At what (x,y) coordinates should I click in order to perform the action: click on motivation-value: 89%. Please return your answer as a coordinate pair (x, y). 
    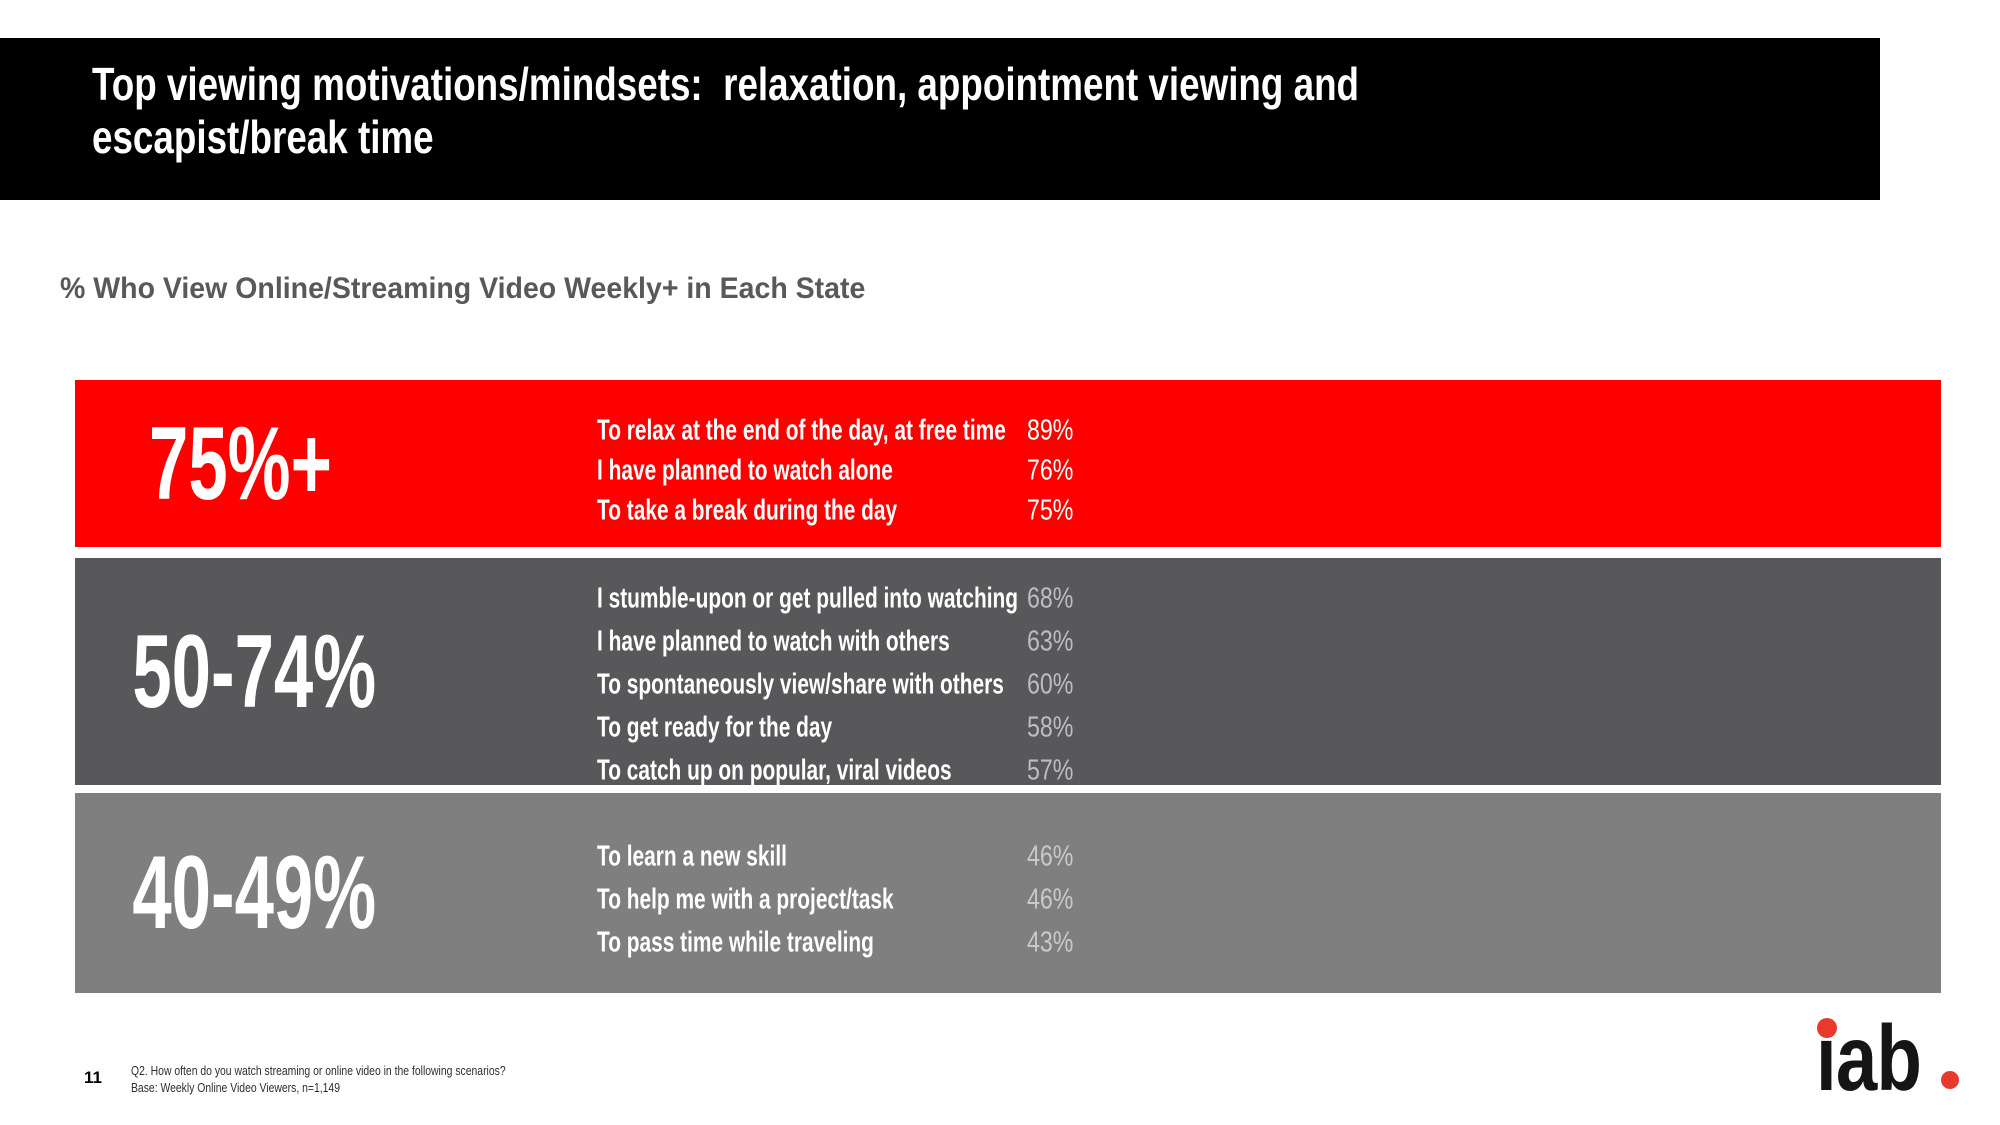
    Looking at the image, I should click on (1050, 430).